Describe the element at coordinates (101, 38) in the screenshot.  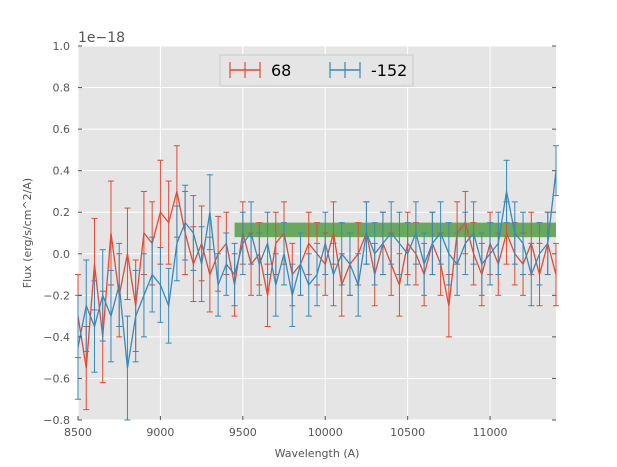
I see `y-offset-label: 1e−18` at that location.